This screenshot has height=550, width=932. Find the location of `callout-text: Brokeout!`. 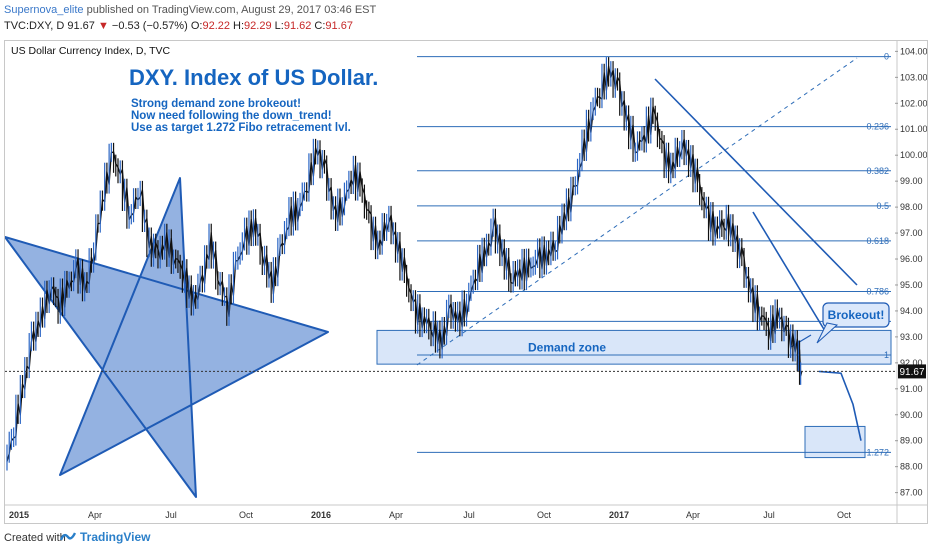

callout-text: Brokeout! is located at coordinates (856, 315).